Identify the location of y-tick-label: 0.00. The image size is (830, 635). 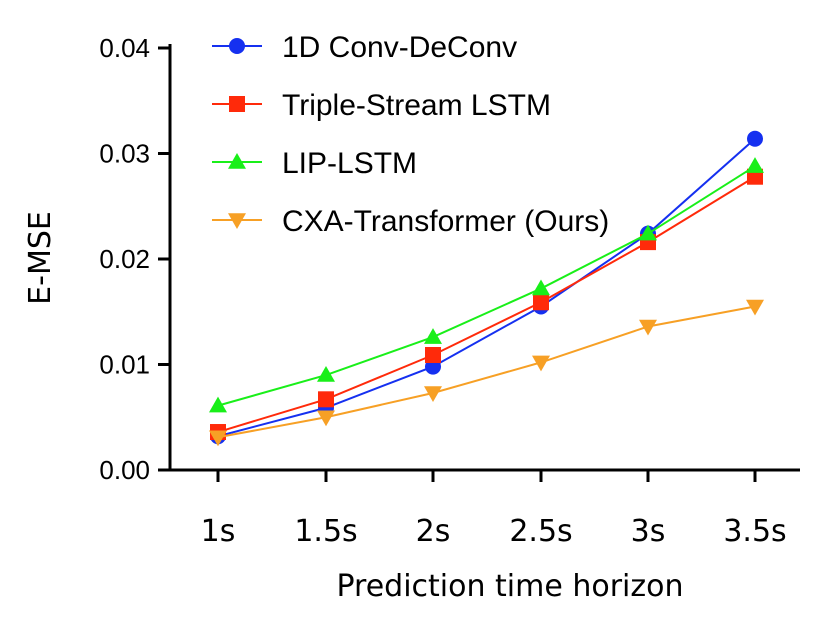
(124, 470).